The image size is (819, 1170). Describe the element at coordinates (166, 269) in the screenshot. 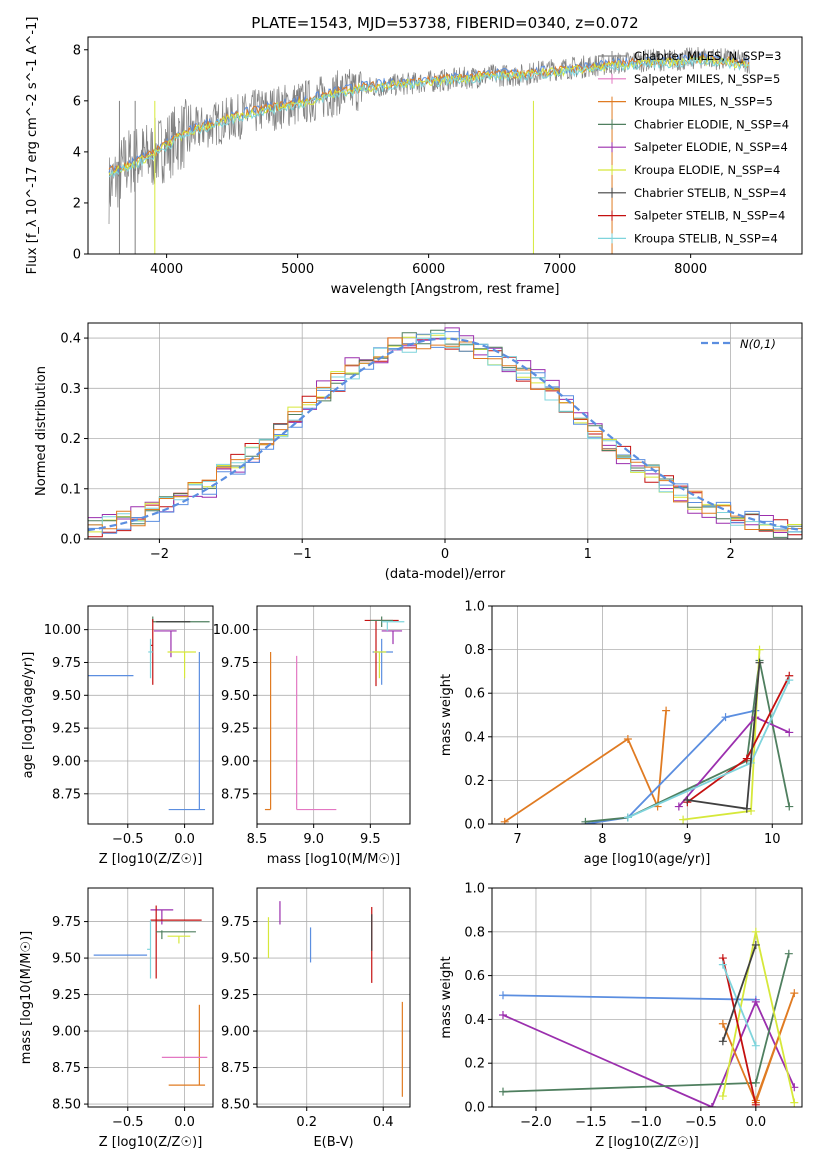

I see `x-tick-label: 4000` at that location.